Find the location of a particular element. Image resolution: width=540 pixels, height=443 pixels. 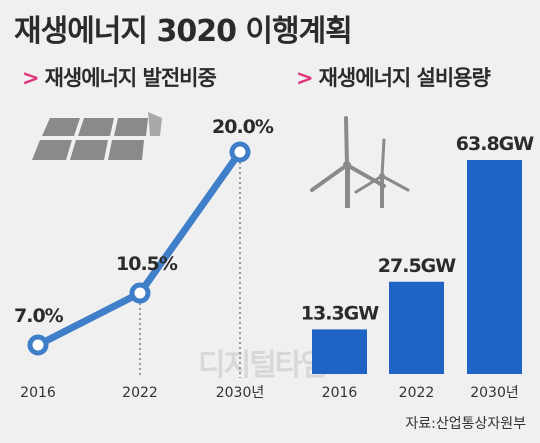

data-label: 27.5GW is located at coordinates (417, 266).